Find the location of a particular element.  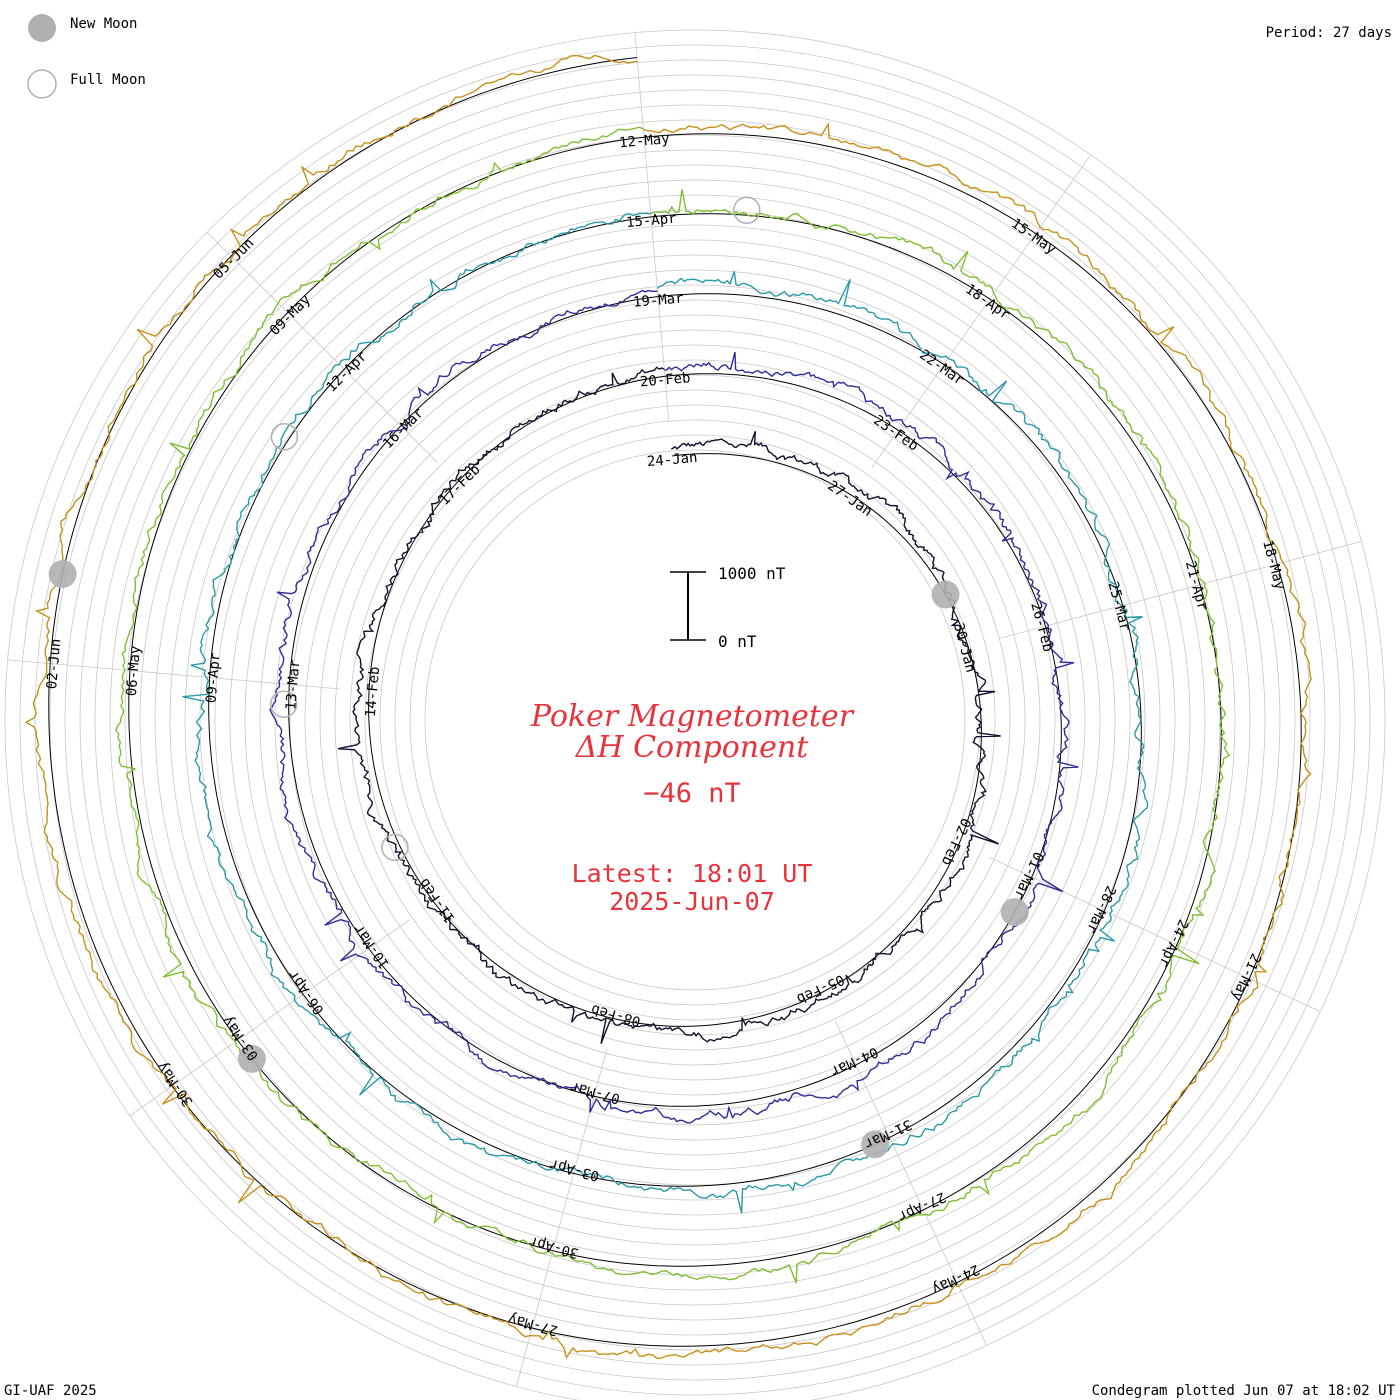

full-moon-label: Full Moon is located at coordinates (108, 80).